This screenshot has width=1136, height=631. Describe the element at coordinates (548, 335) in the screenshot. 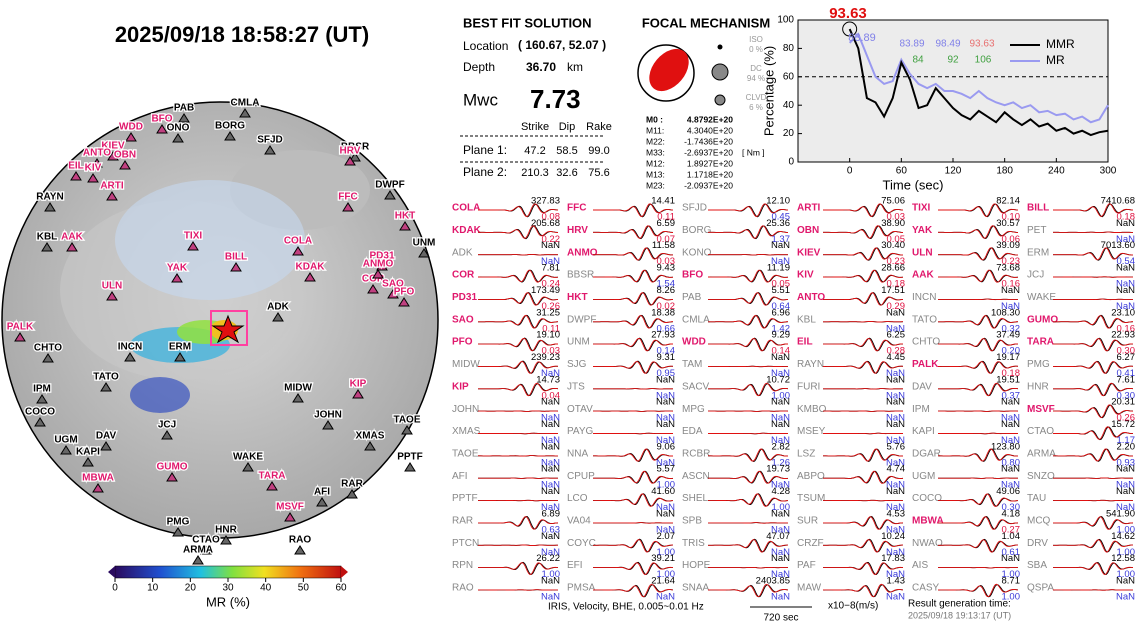

I see `station-amplitude: 19.10` at that location.